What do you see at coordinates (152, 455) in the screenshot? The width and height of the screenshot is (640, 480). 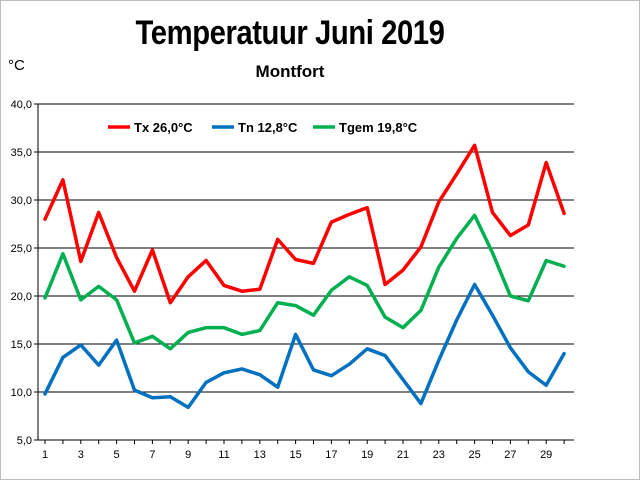 I see `x-tick-label: 7` at bounding box center [152, 455].